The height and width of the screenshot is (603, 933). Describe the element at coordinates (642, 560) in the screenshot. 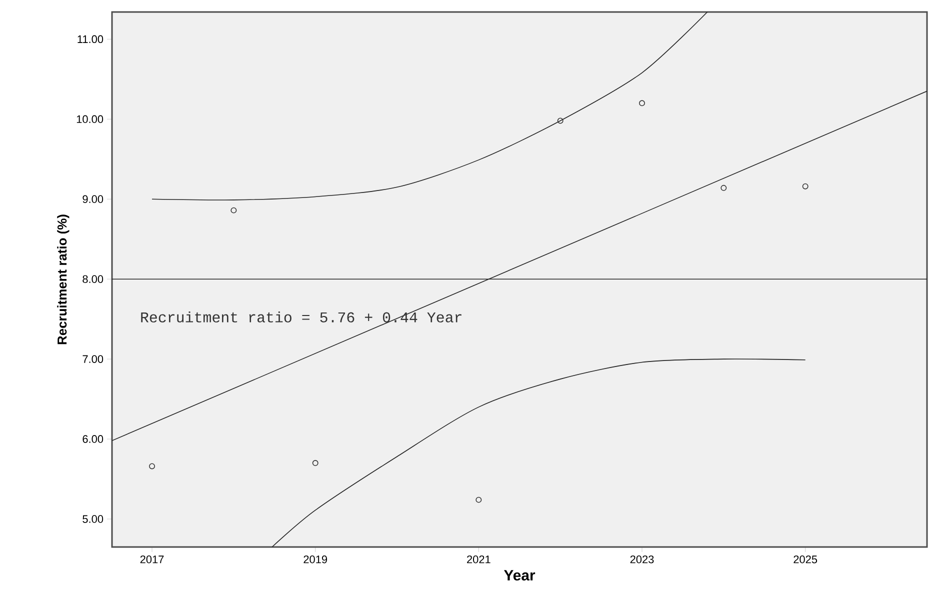

I see `x-tick-label: 2023` at that location.